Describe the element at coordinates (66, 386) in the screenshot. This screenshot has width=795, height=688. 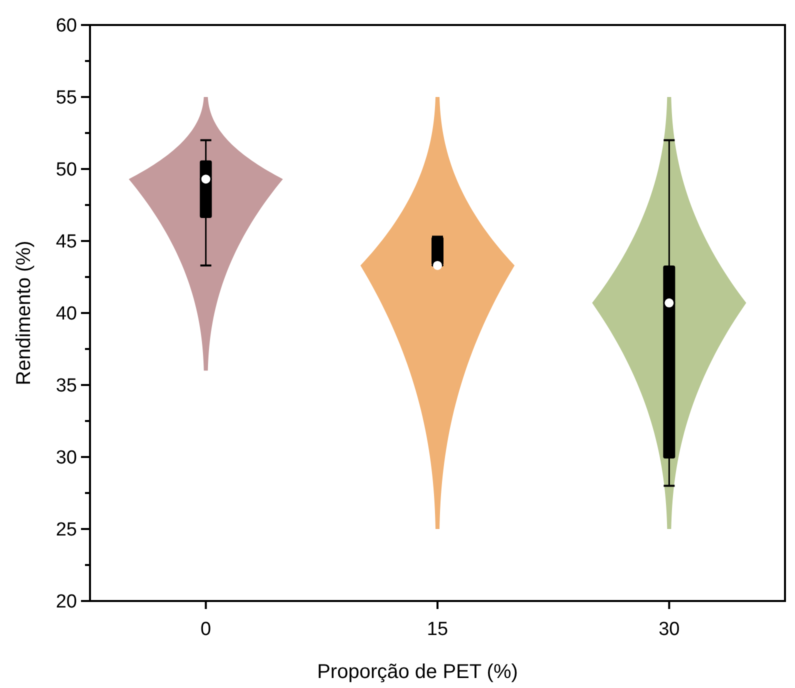
I see `y-tick-label: 35` at that location.